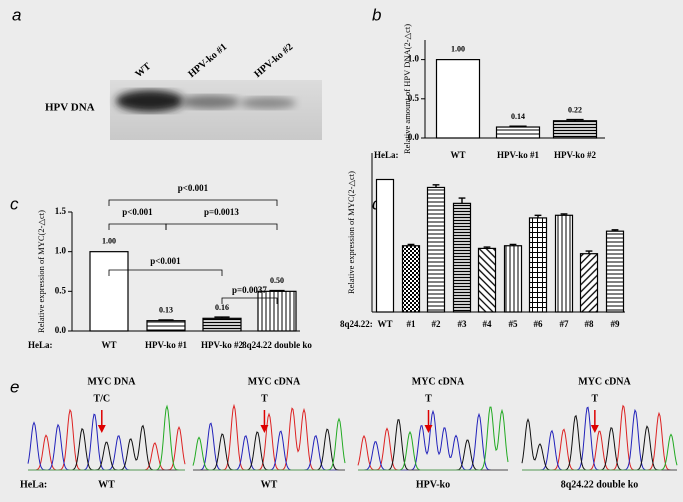 This screenshot has height=502, width=683. Describe the element at coordinates (207, 61) in the screenshot. I see `lane-label: HPV-ko #1` at that location.